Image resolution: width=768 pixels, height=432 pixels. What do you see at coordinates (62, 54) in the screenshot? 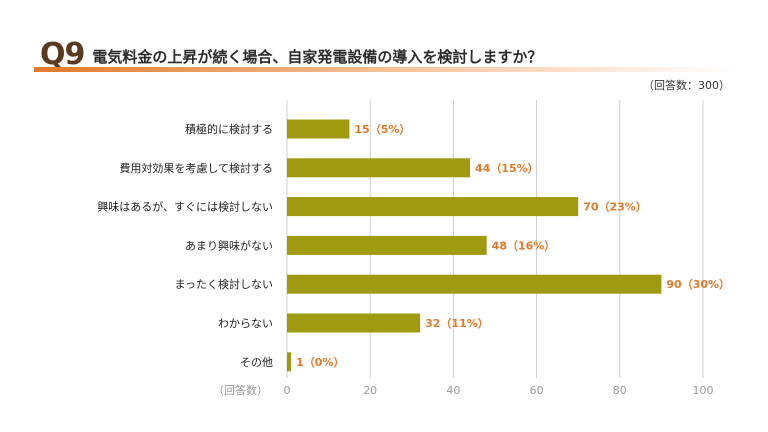
I see `question-number: Q9` at bounding box center [62, 54].